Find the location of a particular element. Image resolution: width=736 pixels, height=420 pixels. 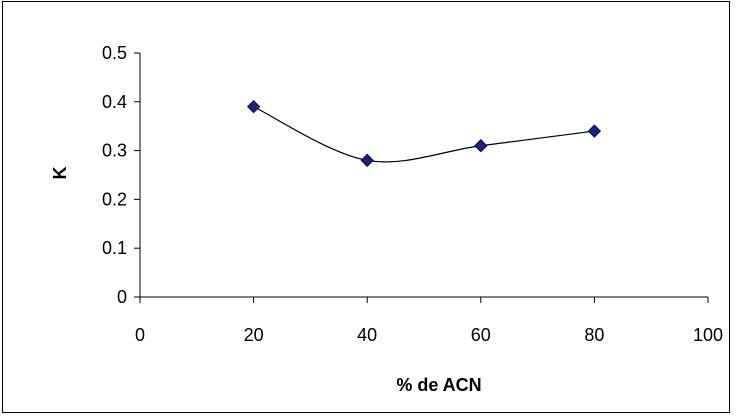

y-tick-label: 0.4 is located at coordinates (114, 102).